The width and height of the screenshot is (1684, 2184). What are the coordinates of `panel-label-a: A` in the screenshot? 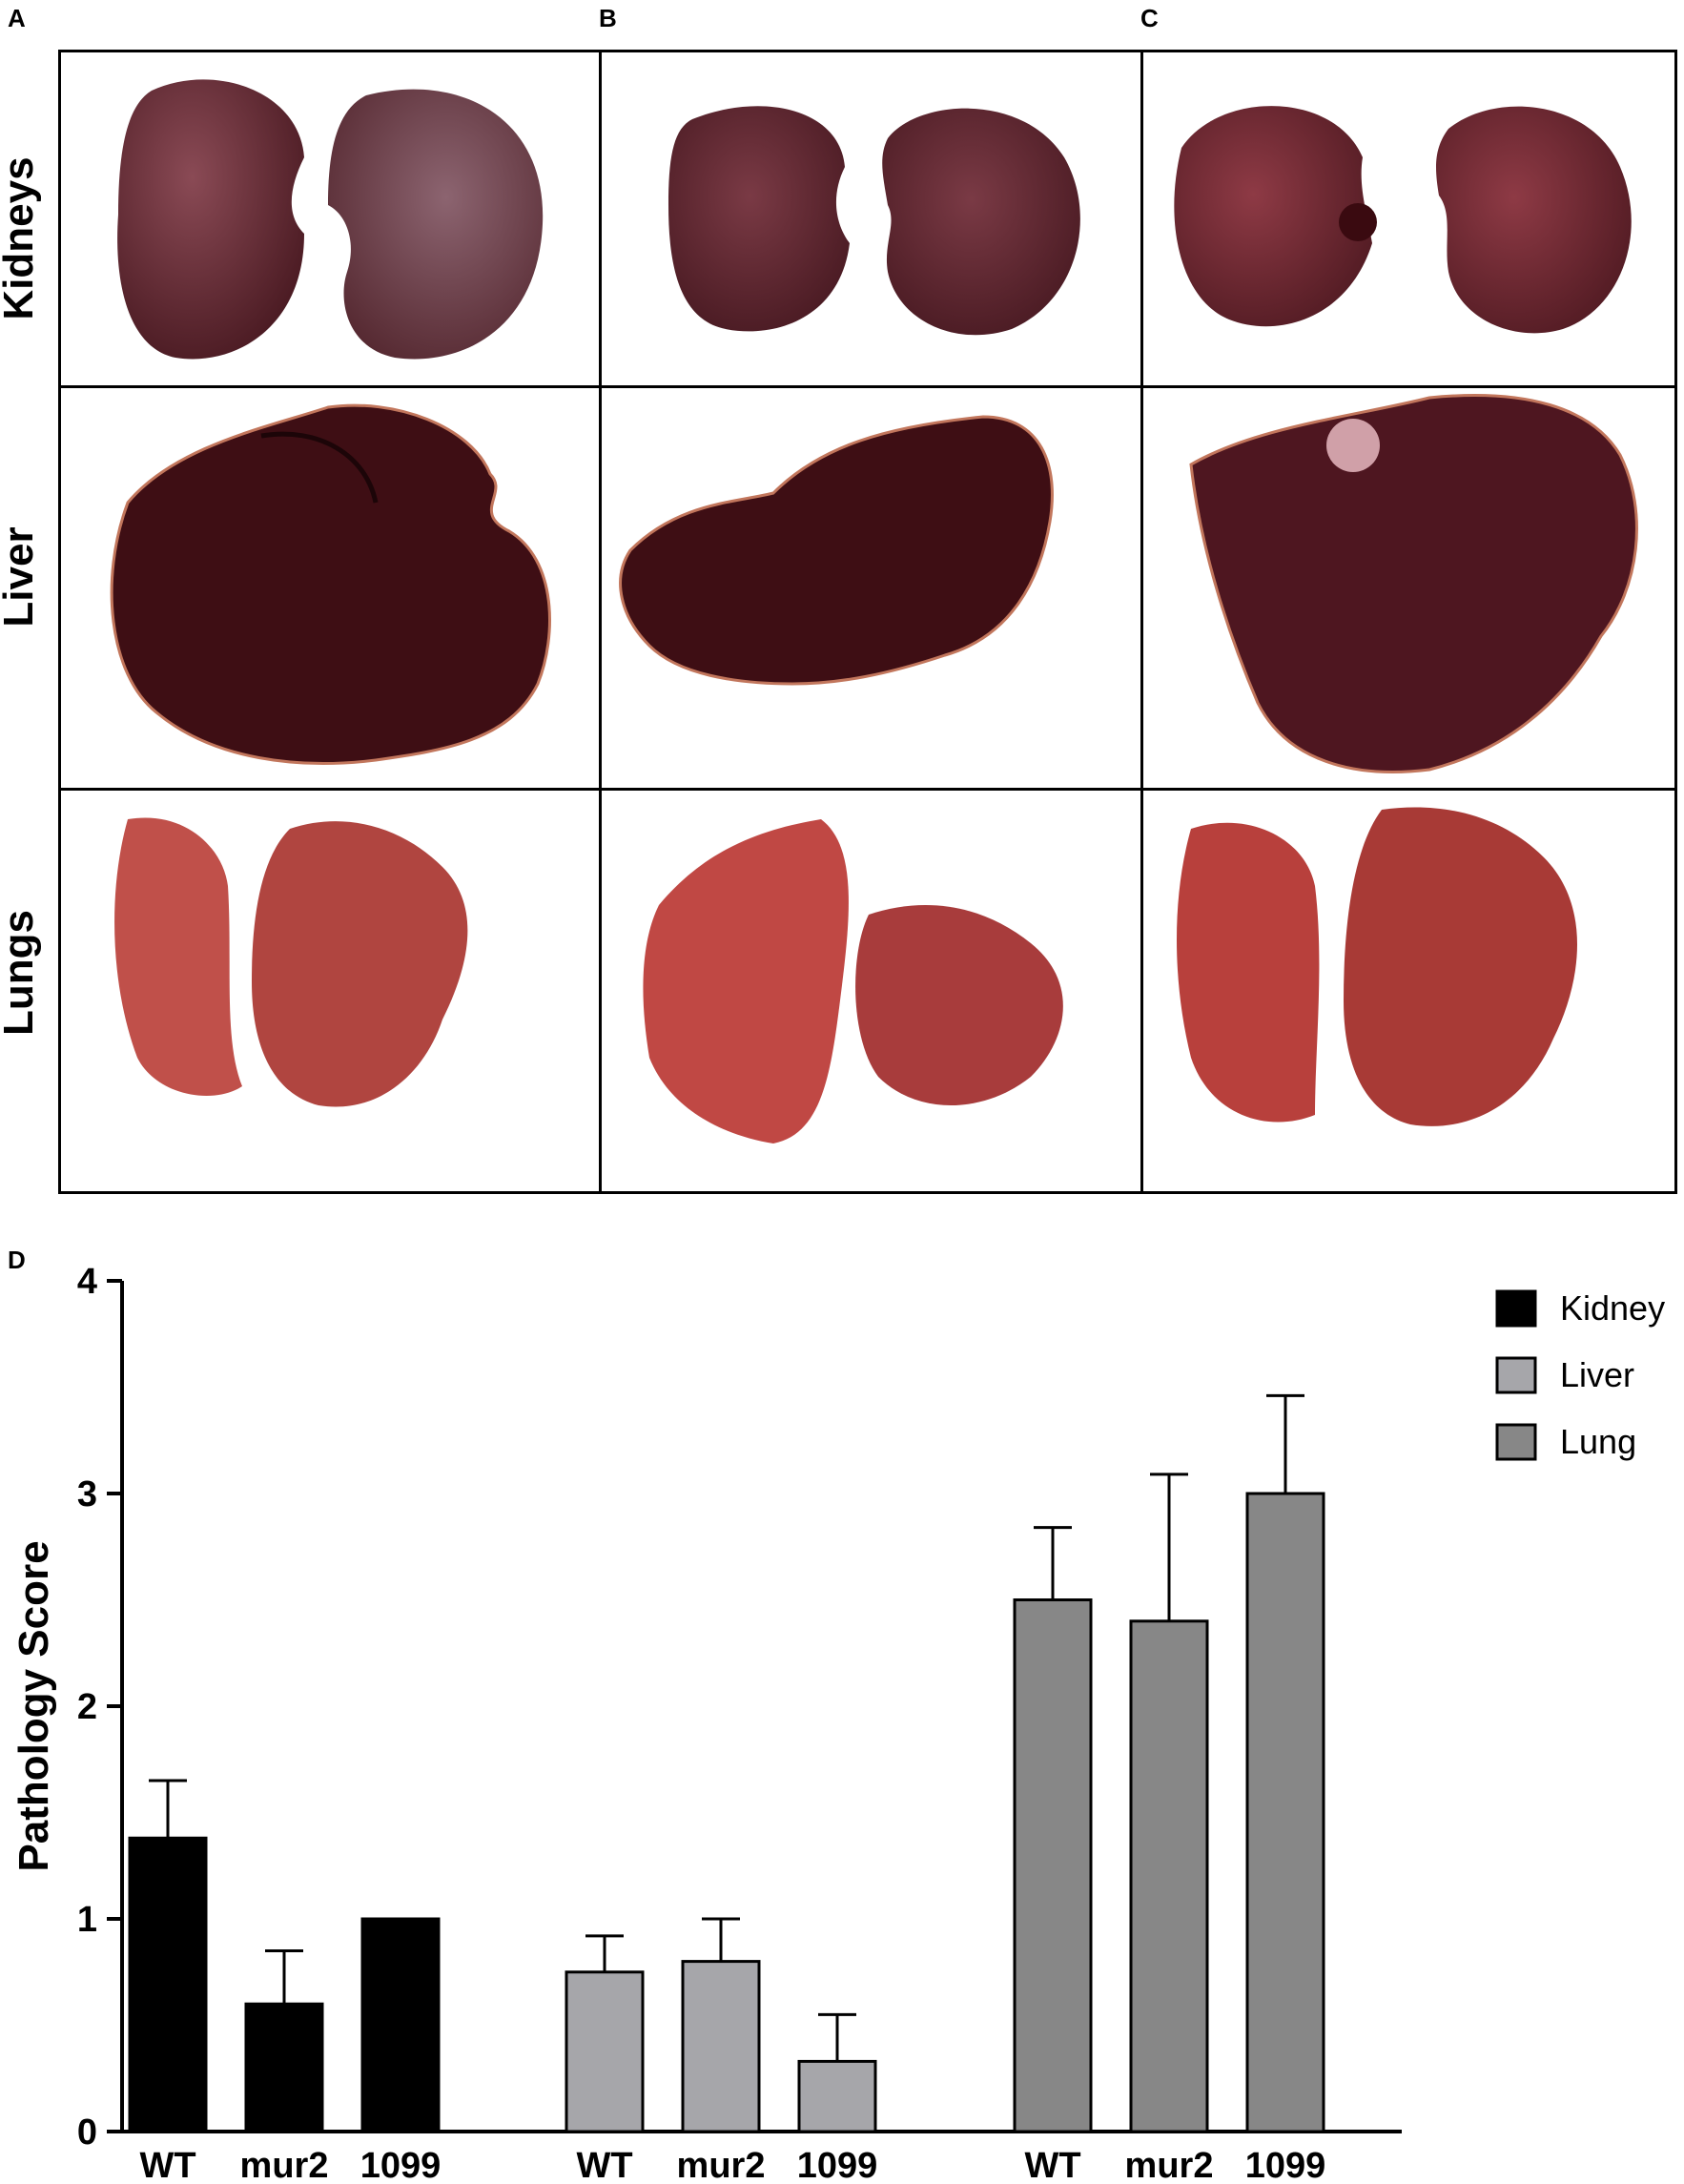 It's located at (17, 18).